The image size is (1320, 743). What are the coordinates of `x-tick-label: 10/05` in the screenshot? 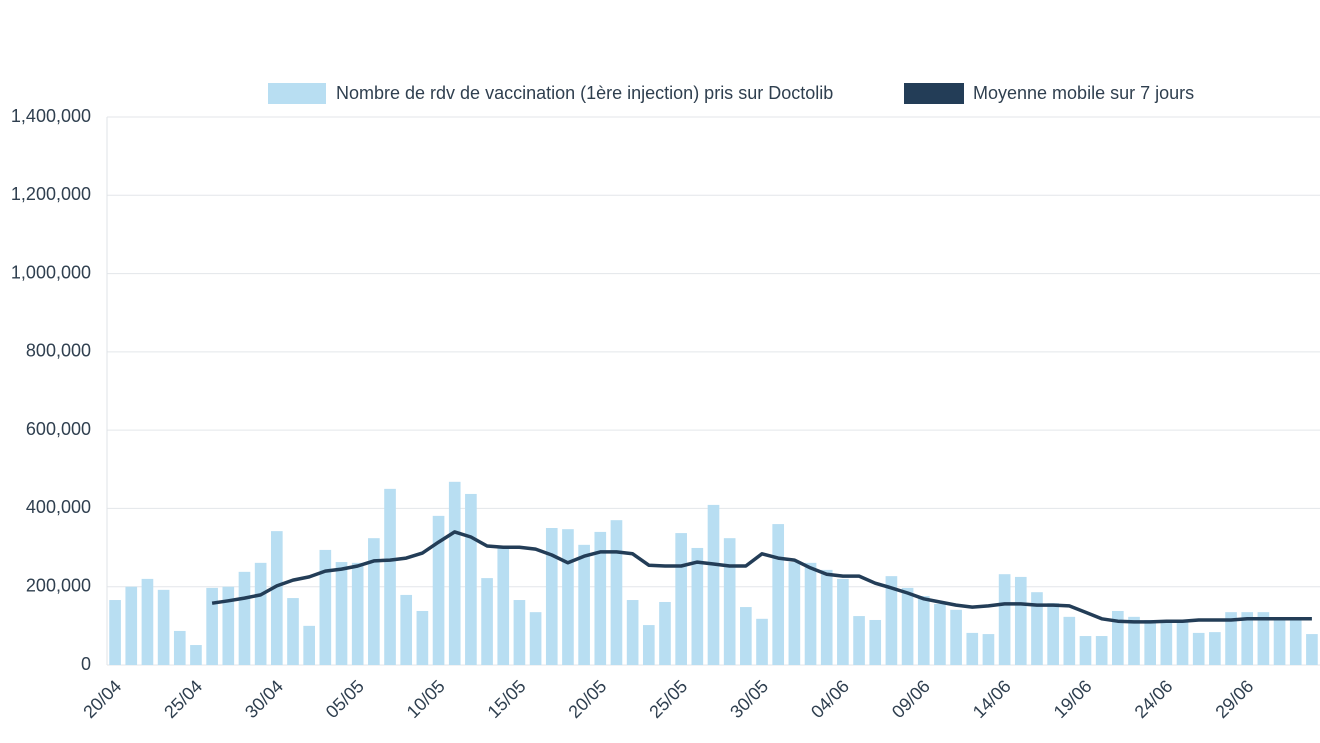 It's located at (426, 699).